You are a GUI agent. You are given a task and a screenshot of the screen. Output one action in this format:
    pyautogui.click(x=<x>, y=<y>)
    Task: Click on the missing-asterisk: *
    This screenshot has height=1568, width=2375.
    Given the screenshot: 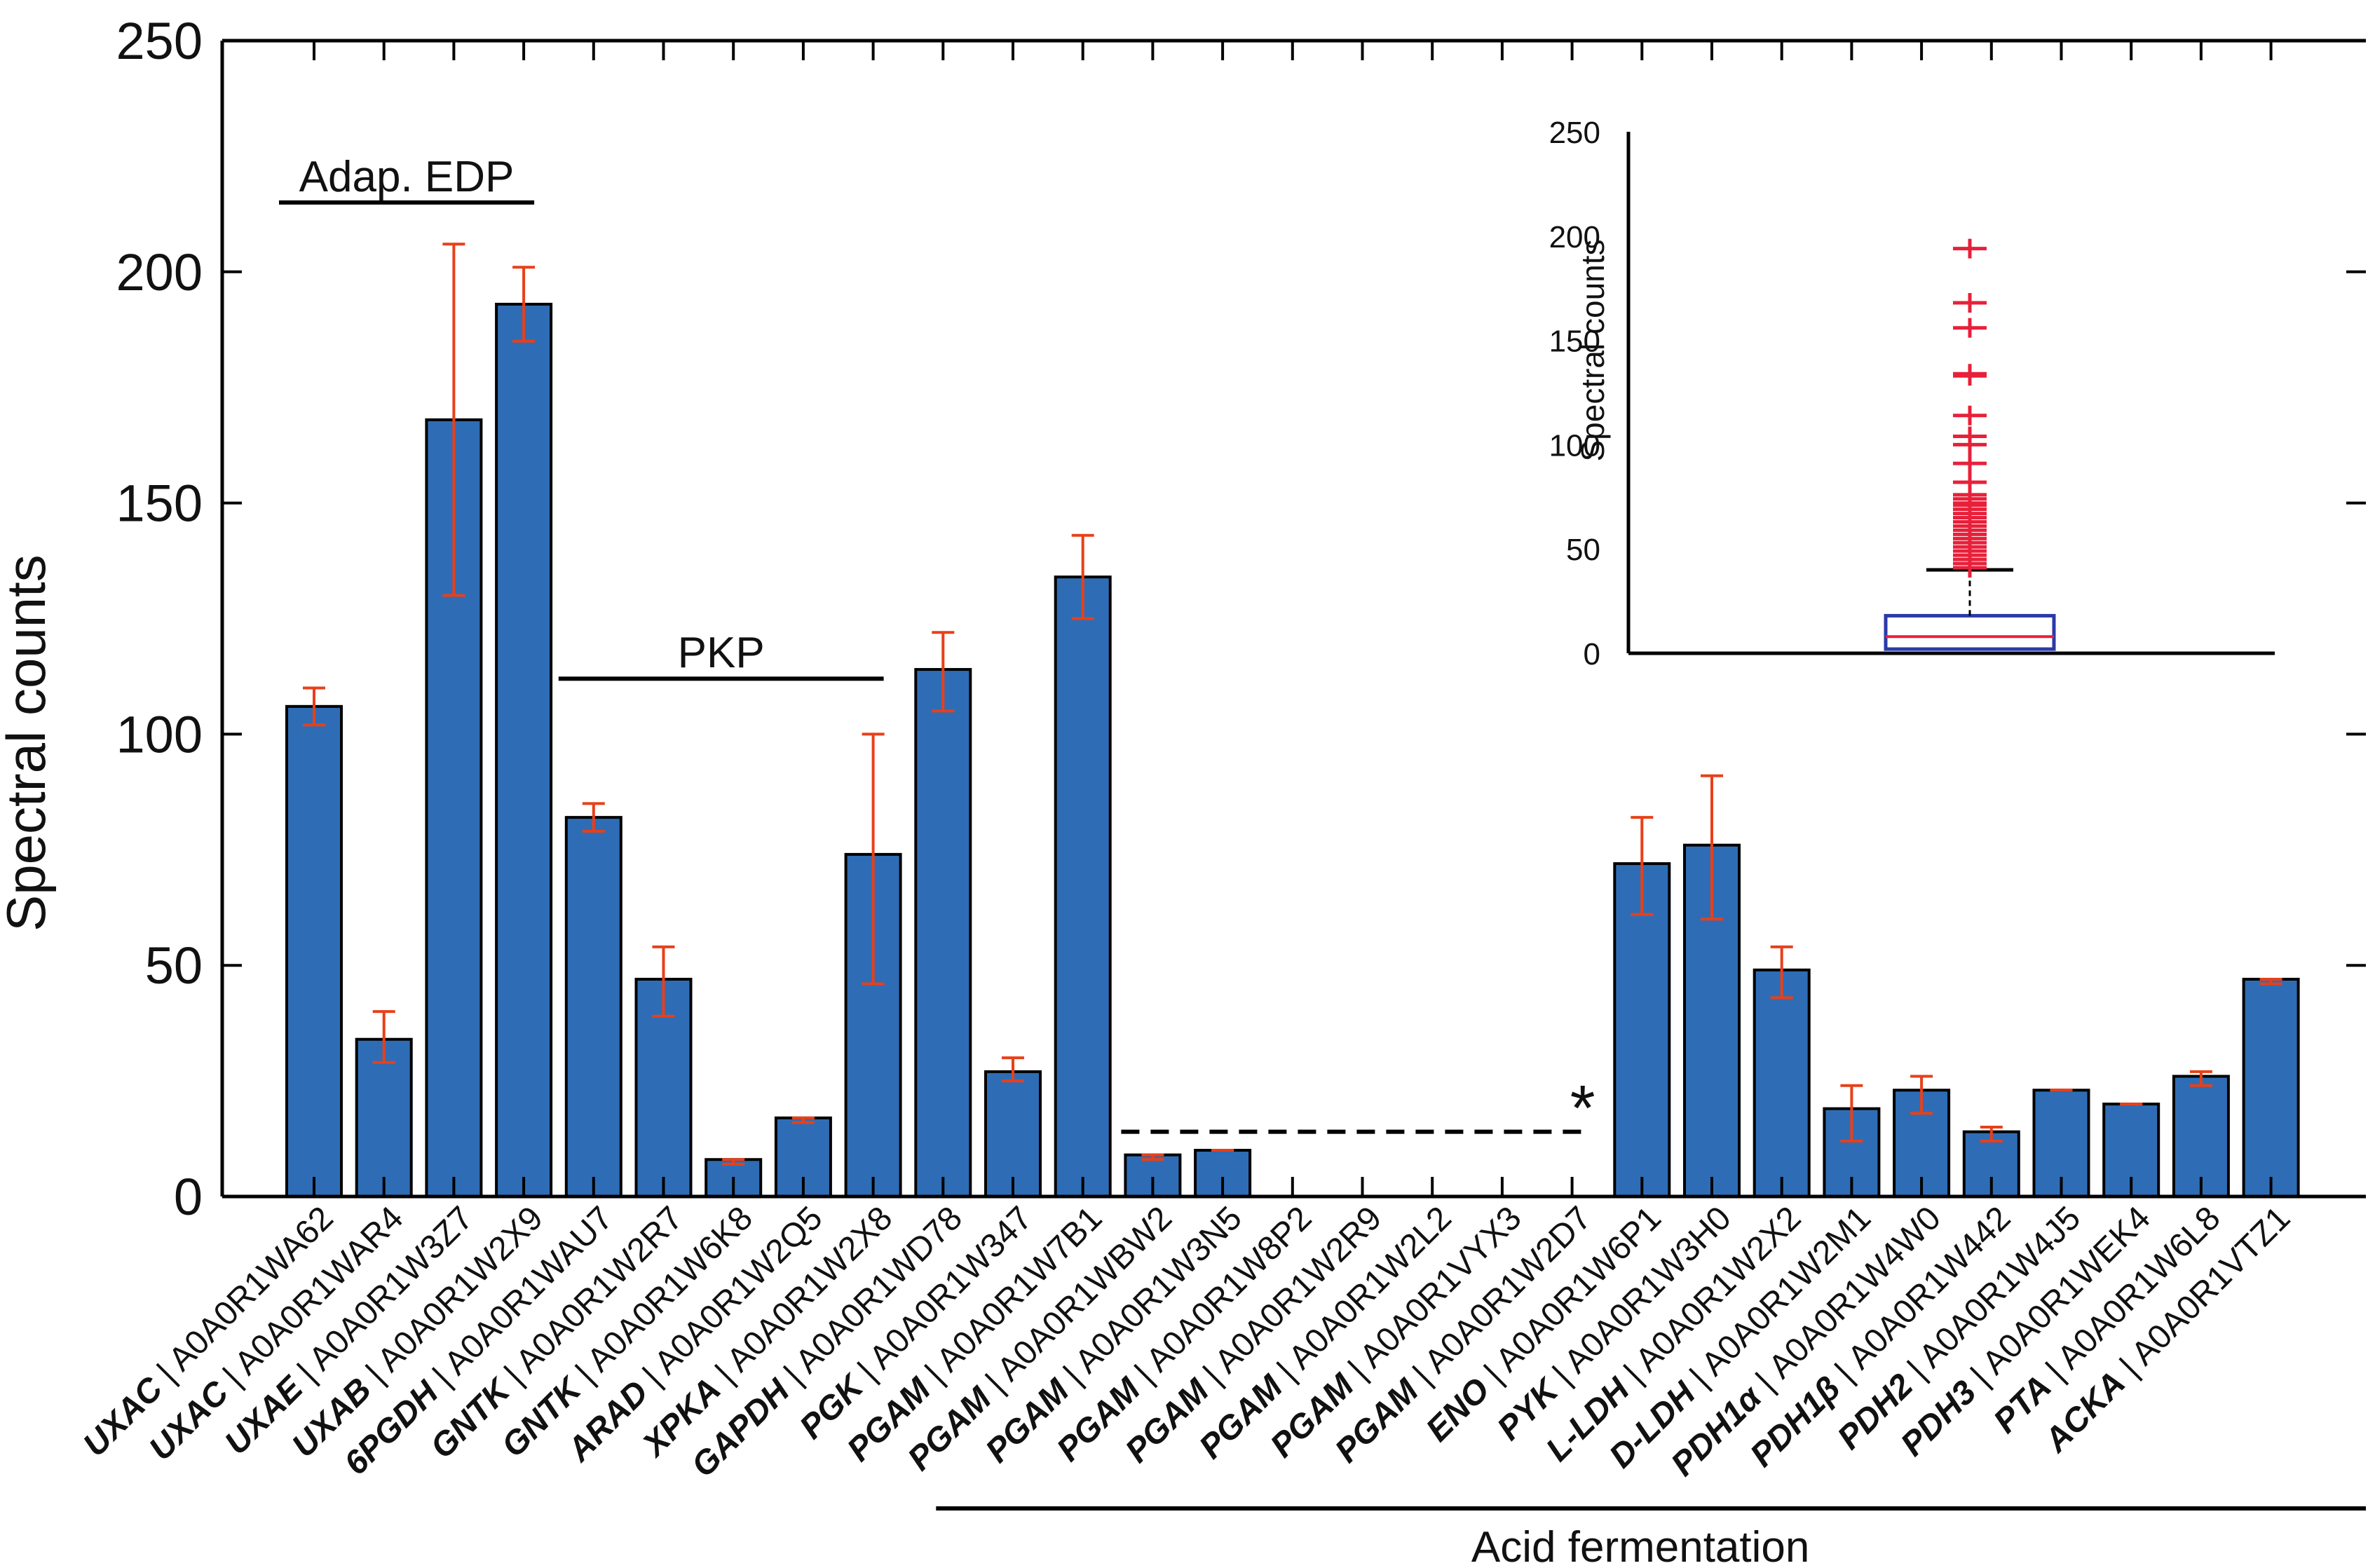 What is the action you would take?
    pyautogui.click(x=1582, y=1109)
    